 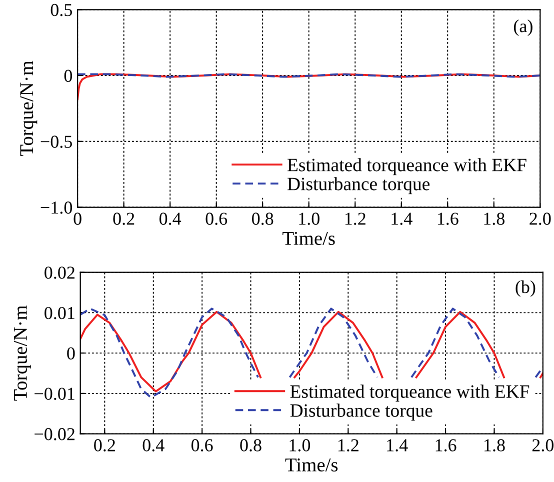 I want to click on y-tick-label: −0.02, so click(x=54, y=434).